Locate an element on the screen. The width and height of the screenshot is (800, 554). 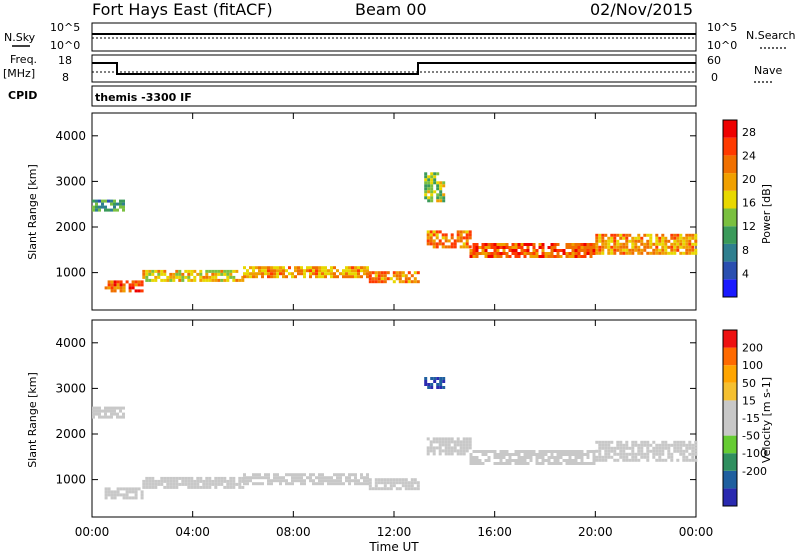
nsearch-label: N.Search is located at coordinates (771, 35).